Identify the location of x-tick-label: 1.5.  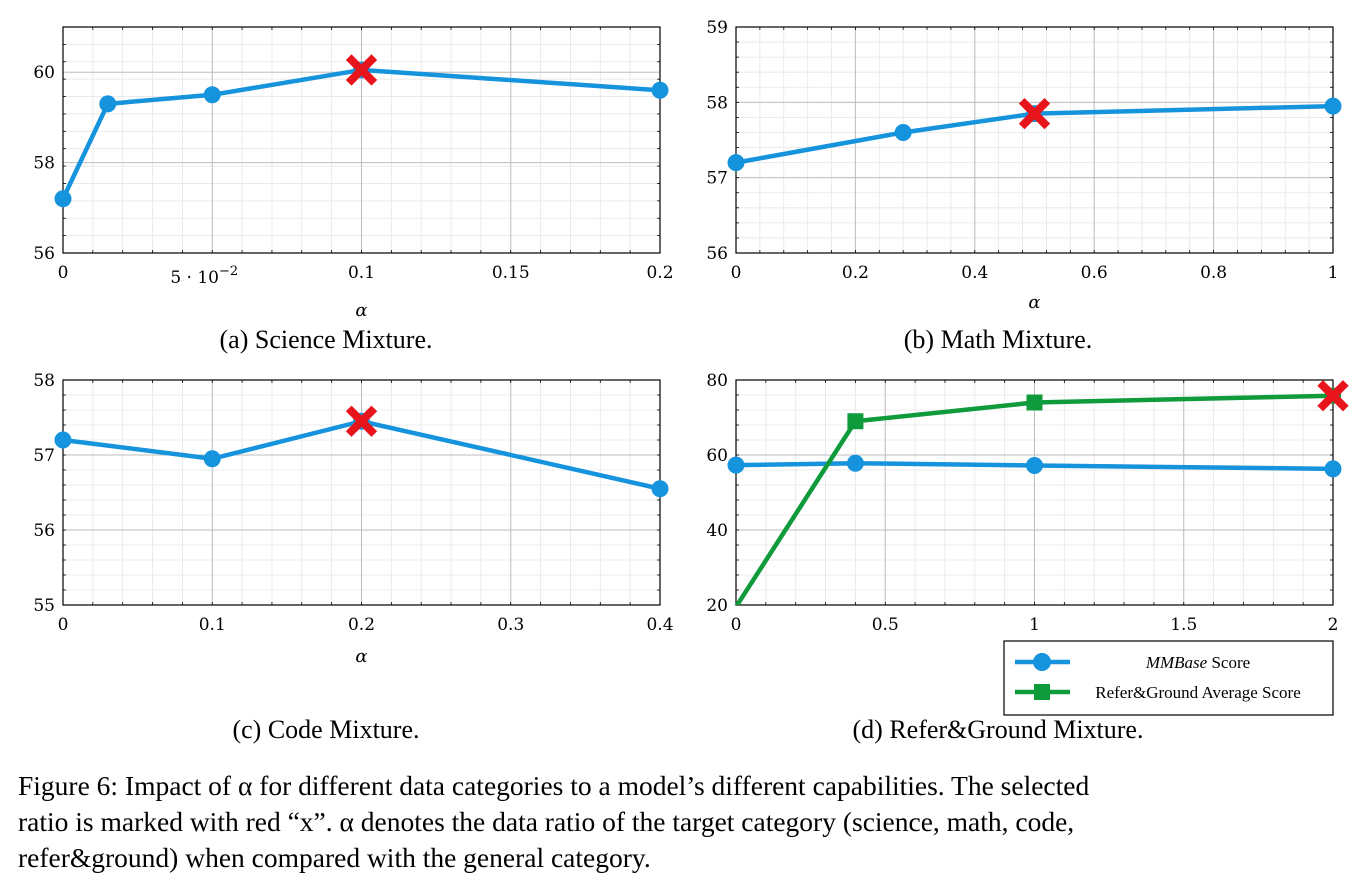
(1183, 625).